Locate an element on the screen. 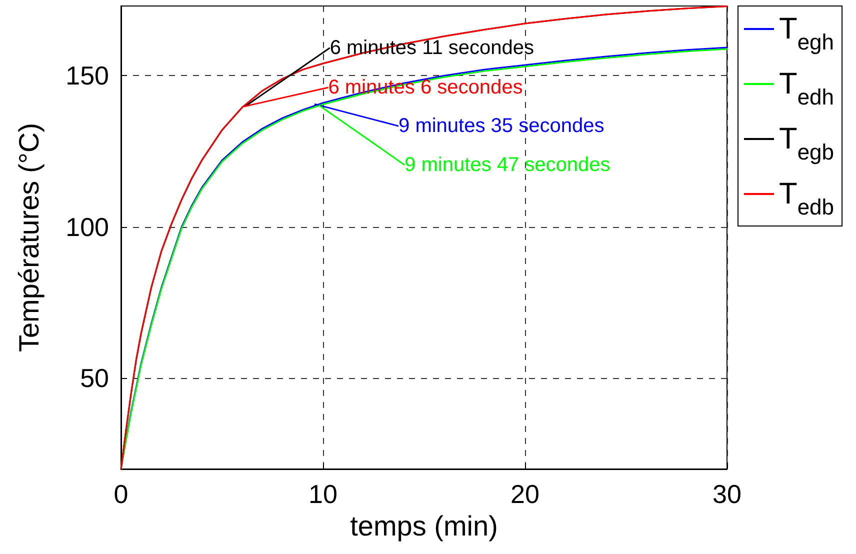 This screenshot has height=554, width=856. x-tick-label: 10 is located at coordinates (323, 494).